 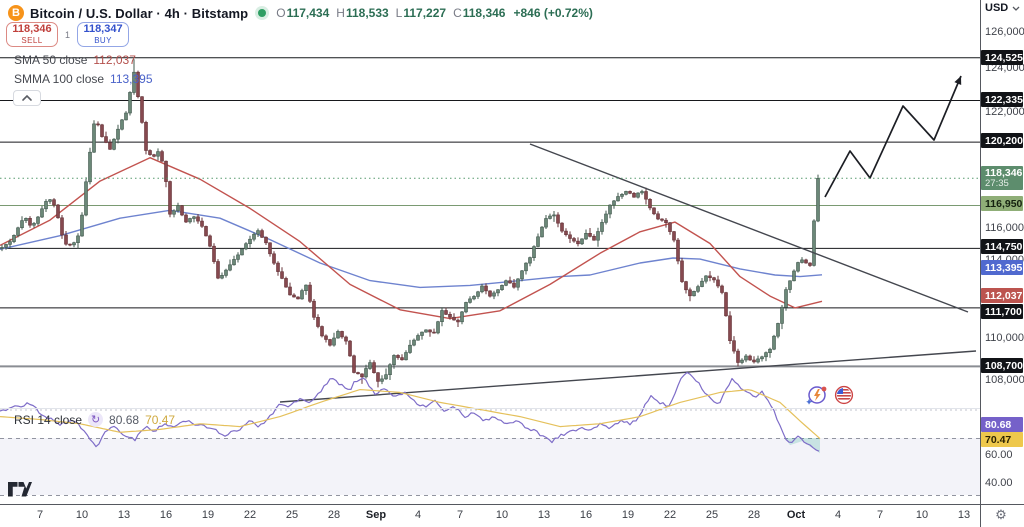 What do you see at coordinates (1004, 68) in the screenshot?
I see `price-tick-label: 124,000` at bounding box center [1004, 68].